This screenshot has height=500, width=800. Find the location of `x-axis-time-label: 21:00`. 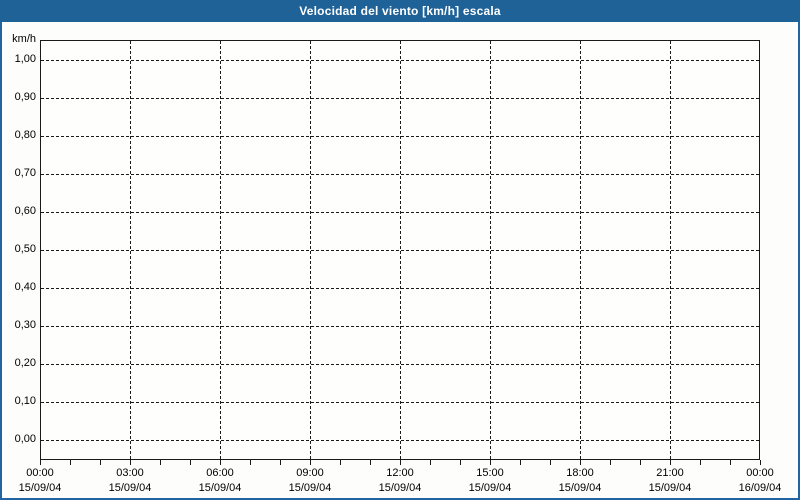

x-axis-time-label: 21:00 is located at coordinates (670, 473).